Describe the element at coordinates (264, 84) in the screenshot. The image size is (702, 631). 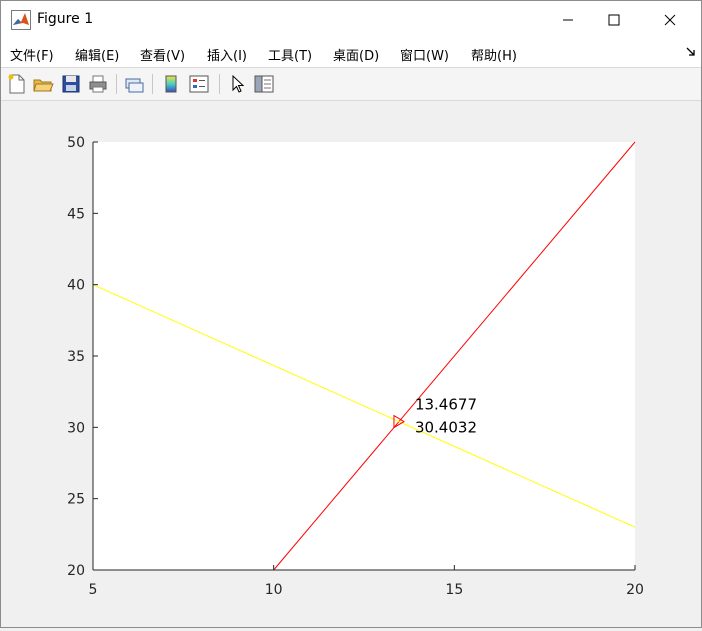
I see `property-inspector-icon` at that location.